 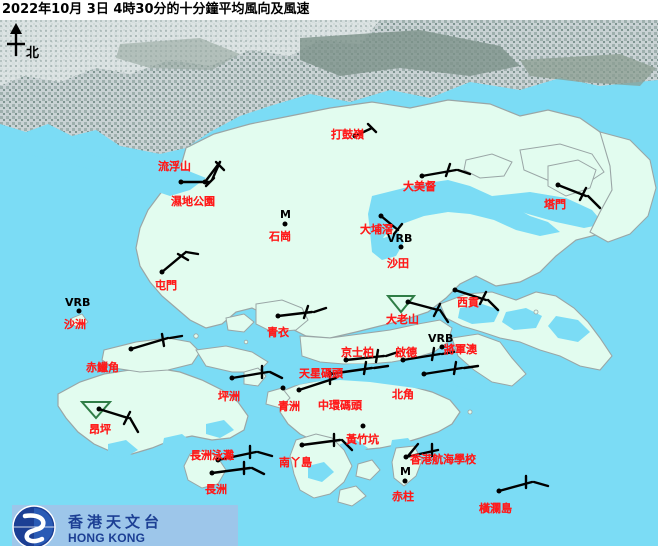 What do you see at coordinates (441, 338) in the screenshot?
I see `variable-wind-flag-tseung-kwan-o: VRB` at bounding box center [441, 338].